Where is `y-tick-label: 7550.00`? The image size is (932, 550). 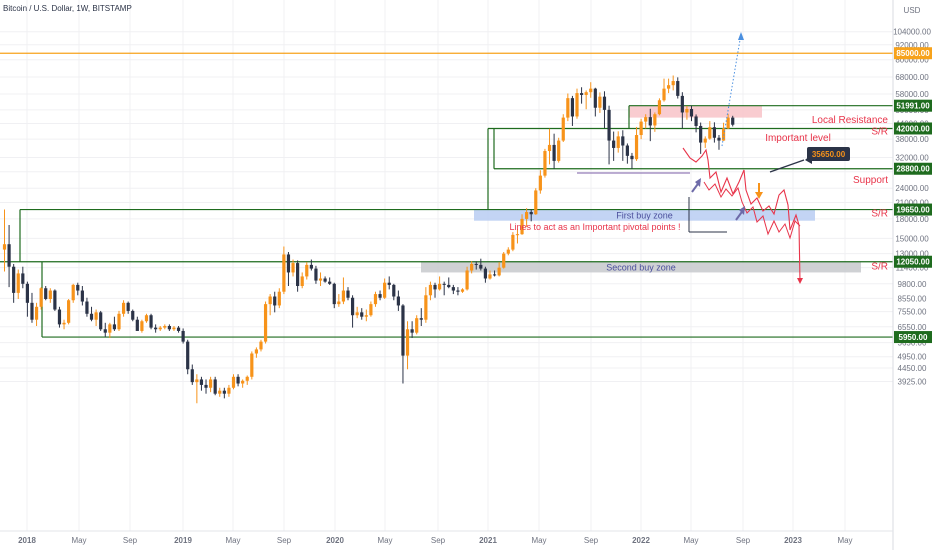 y-tick-label: 7550.00 is located at coordinates (912, 312).